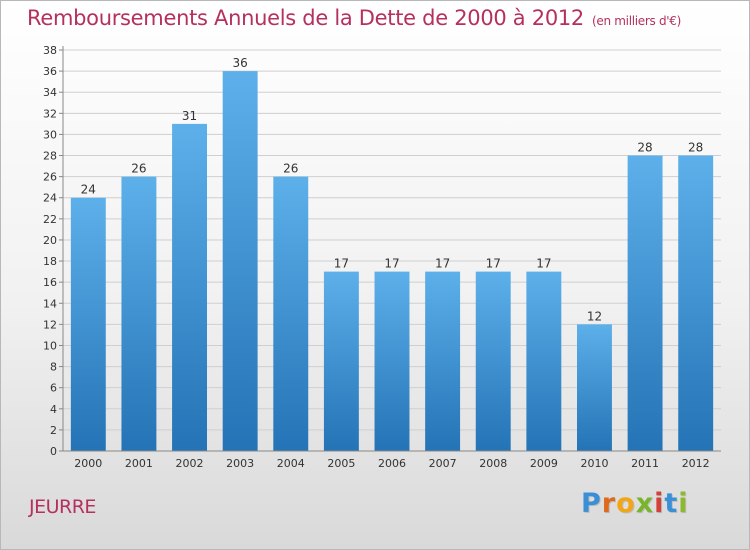 This screenshot has width=750, height=550. I want to click on x-tick-label: 2006, so click(392, 463).